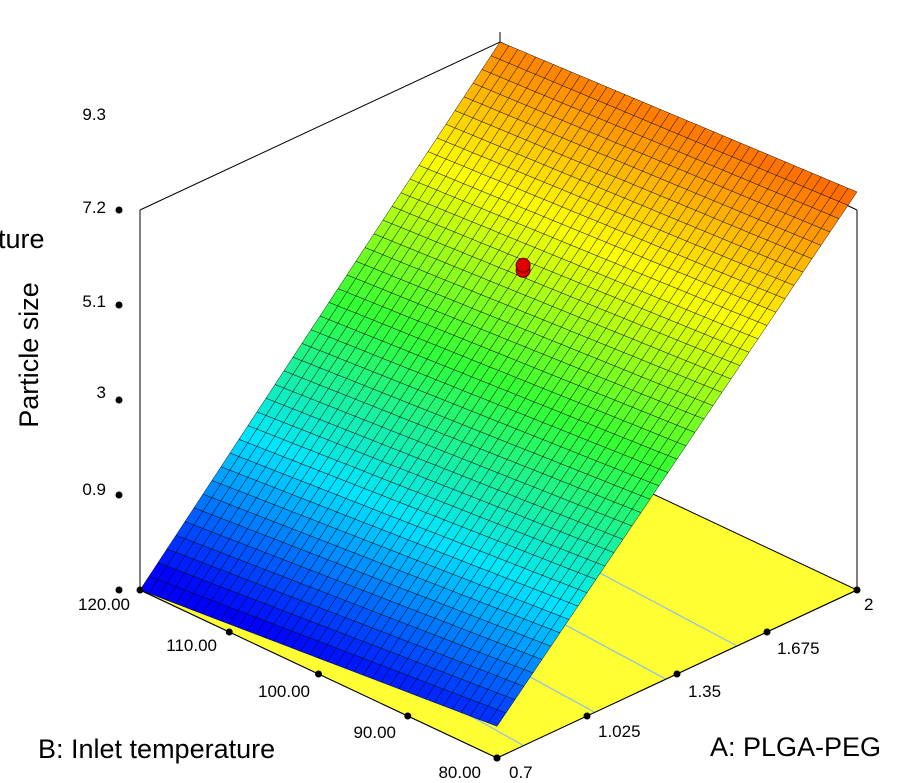  What do you see at coordinates (704, 691) in the screenshot?
I see `x-tick-label: 1.35` at bounding box center [704, 691].